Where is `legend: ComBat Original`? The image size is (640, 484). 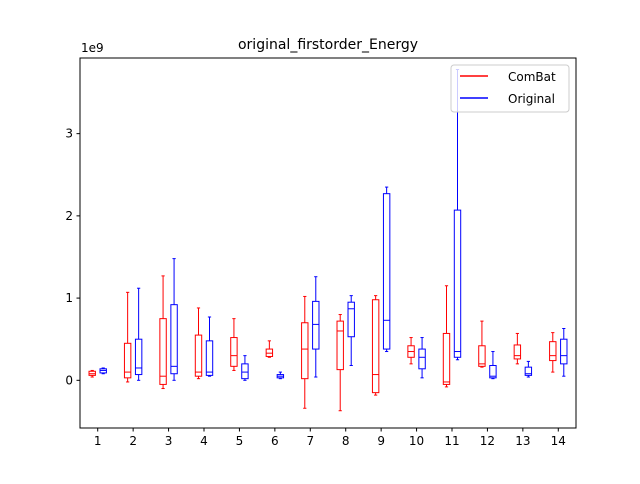
legend: ComBat Original is located at coordinates (510, 88).